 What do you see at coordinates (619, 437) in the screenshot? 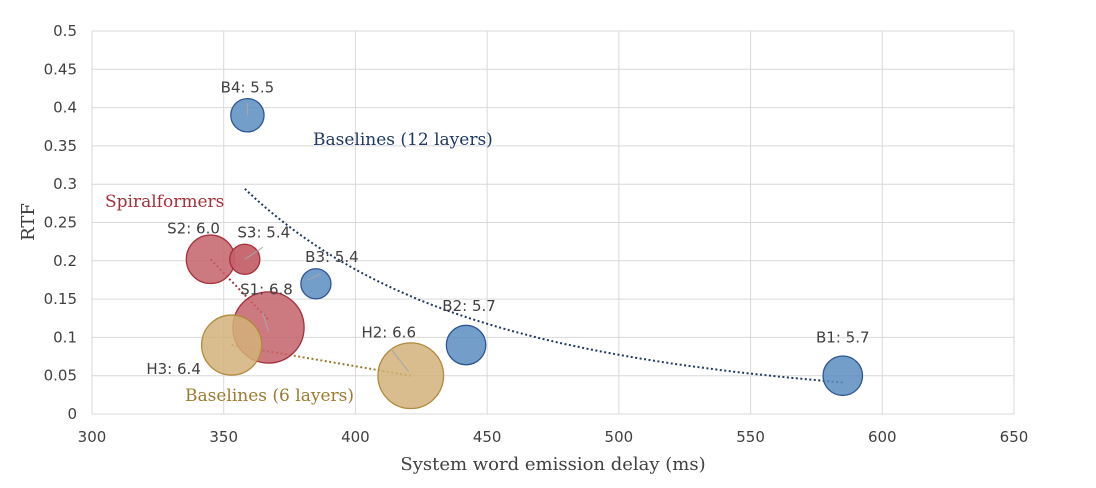
I see `x-tick-label: 500` at bounding box center [619, 437].